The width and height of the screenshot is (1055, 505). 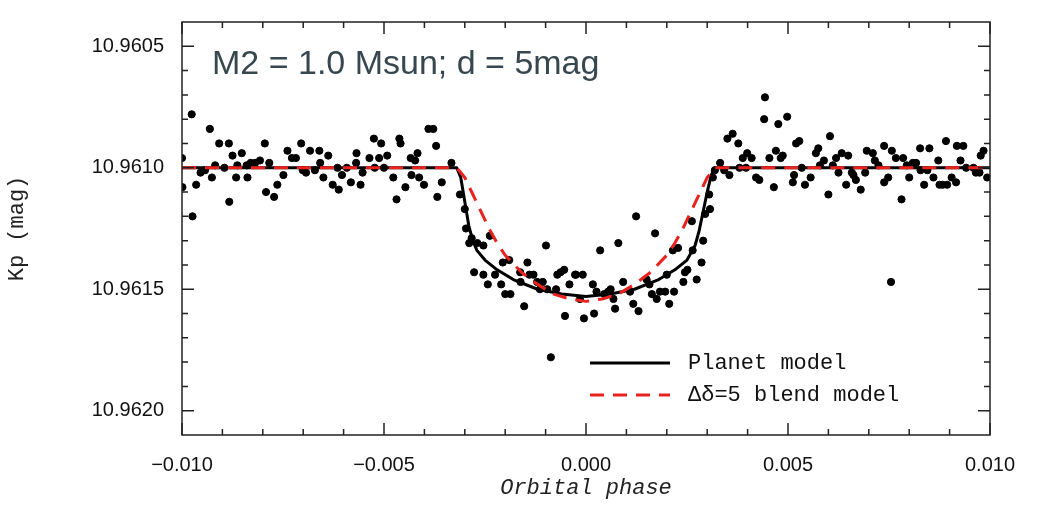 I want to click on legend-label: Δδ=5 blend model, so click(x=794, y=395).